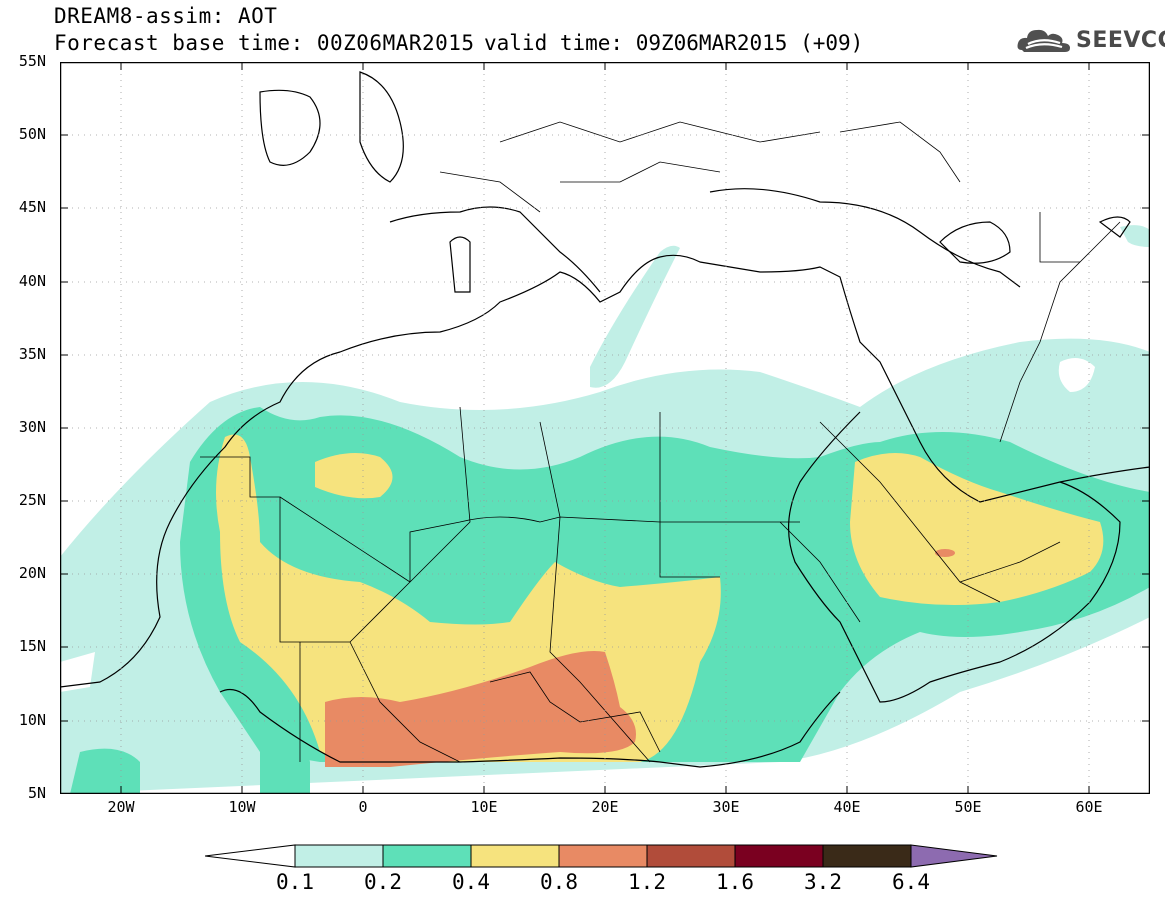  Describe the element at coordinates (32, 207) in the screenshot. I see `lat-label: 45N` at that location.